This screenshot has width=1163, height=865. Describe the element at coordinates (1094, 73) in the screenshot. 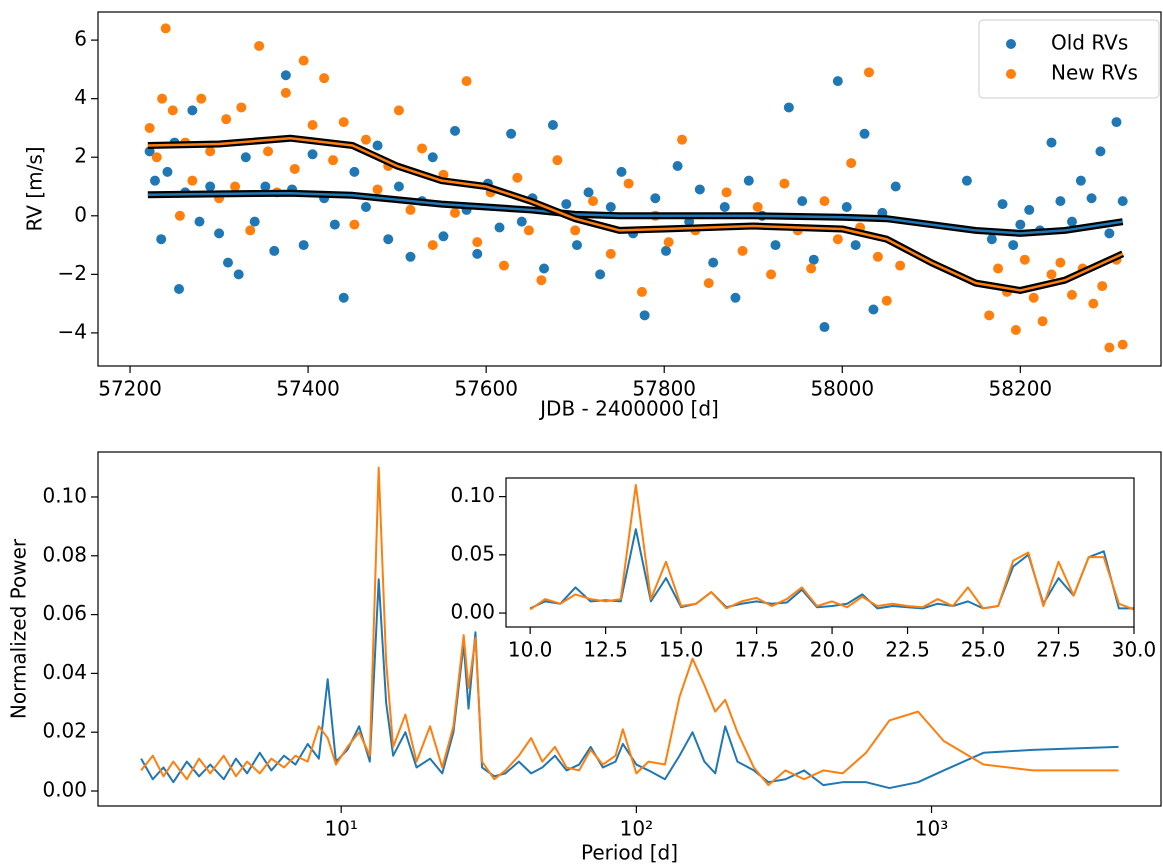

I see `legend-label: New RVs` at that location.